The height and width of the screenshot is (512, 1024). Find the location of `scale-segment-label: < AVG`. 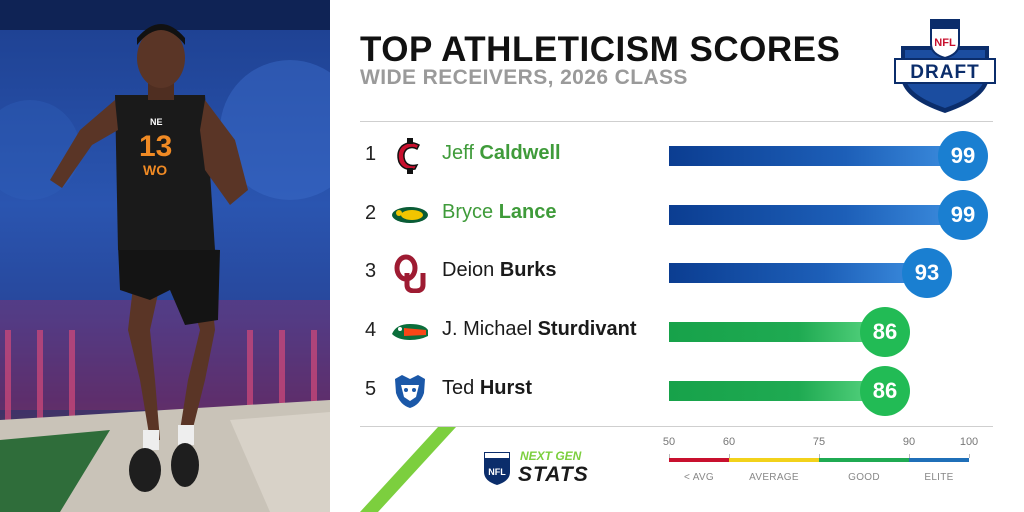

scale-segment-label: < AVG is located at coordinates (699, 477).